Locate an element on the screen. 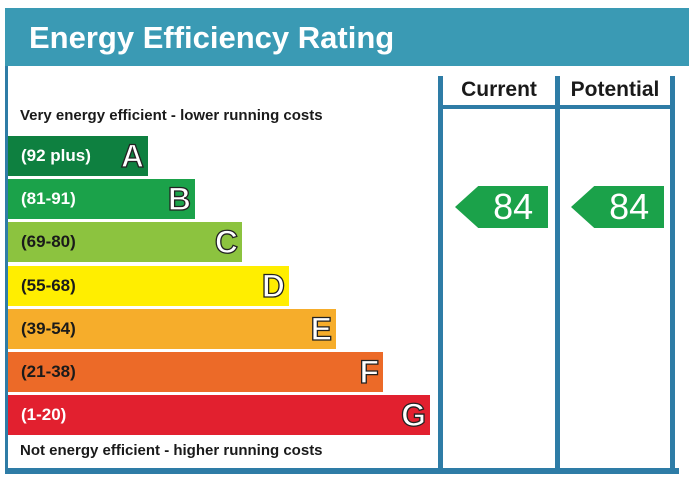 The width and height of the screenshot is (694, 500). band-range-label: (69-80) is located at coordinates (48, 241).